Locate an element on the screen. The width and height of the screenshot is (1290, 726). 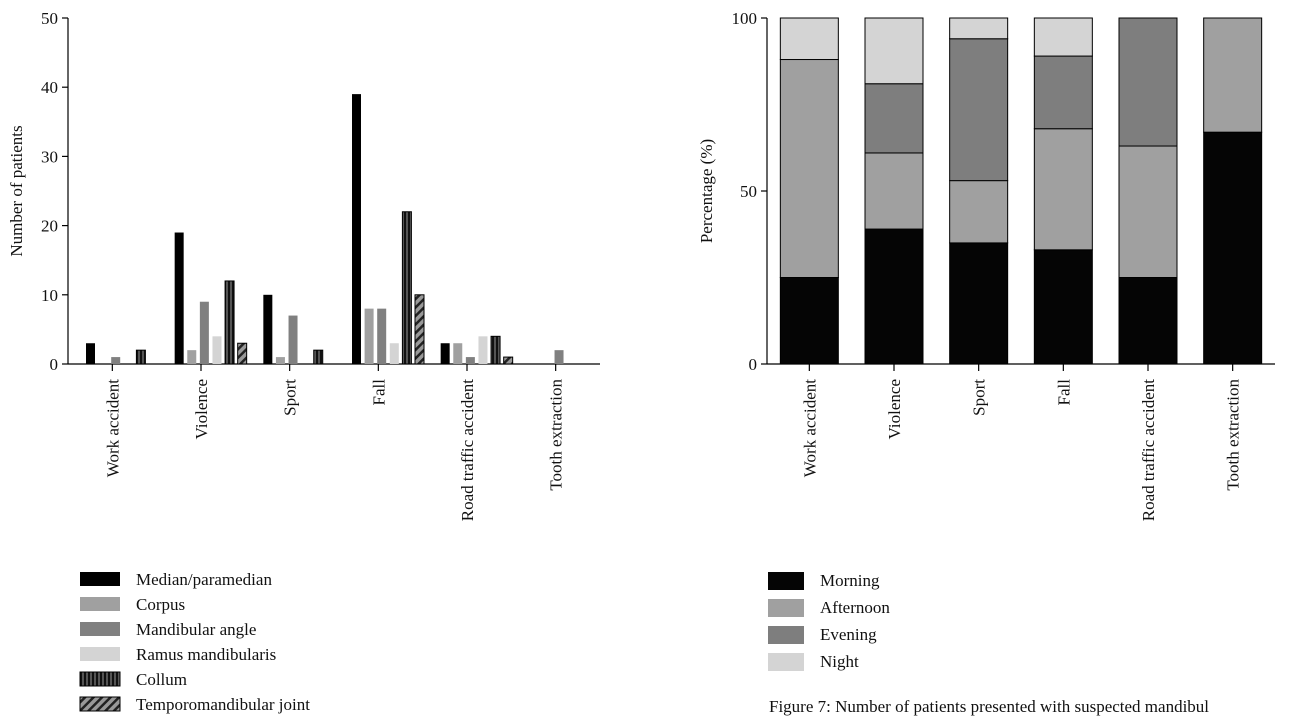
right-x-tick-label-work-accident: Work accident is located at coordinates (809, 428).